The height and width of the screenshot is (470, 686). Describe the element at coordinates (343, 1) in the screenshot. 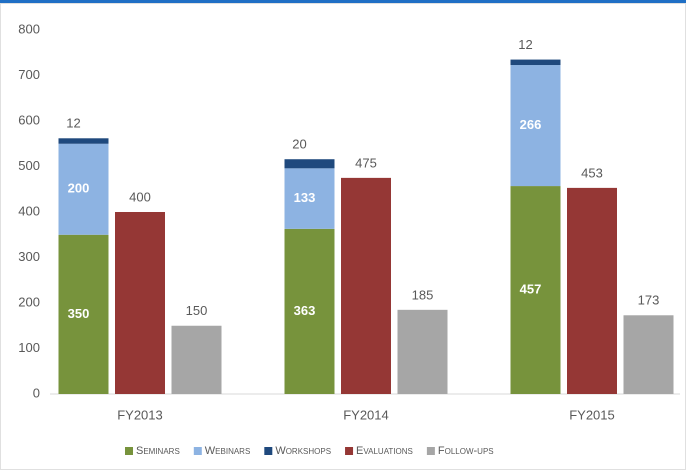

I see `top-border` at that location.